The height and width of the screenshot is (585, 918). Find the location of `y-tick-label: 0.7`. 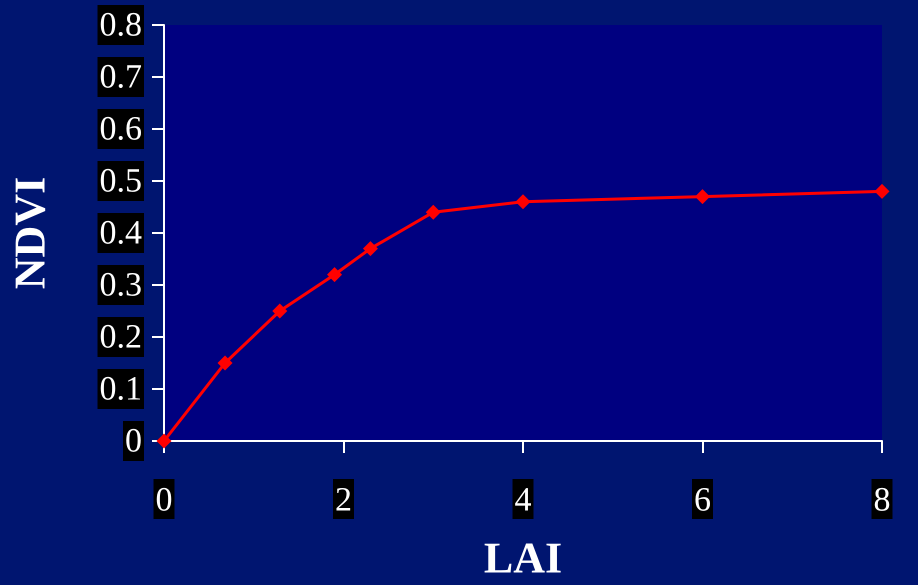

y-tick-label: 0.7 is located at coordinates (121, 77).